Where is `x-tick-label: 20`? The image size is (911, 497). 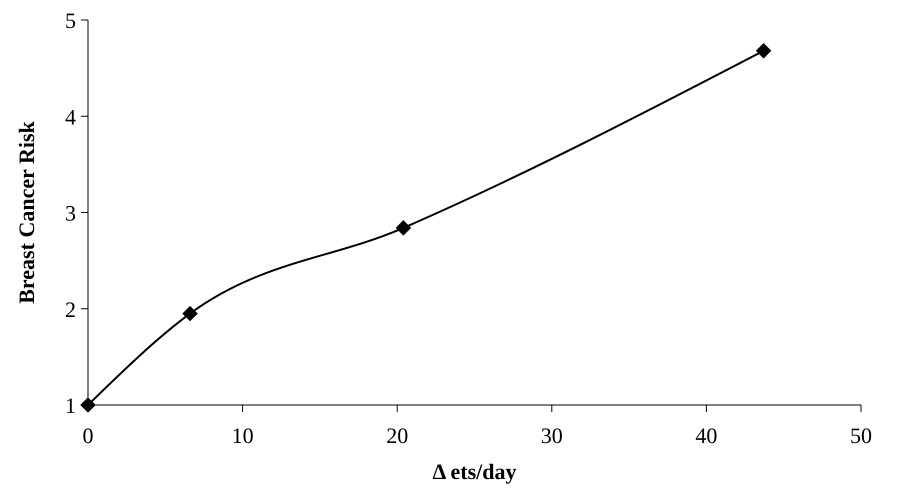
x-tick-label: 20 is located at coordinates (397, 435).